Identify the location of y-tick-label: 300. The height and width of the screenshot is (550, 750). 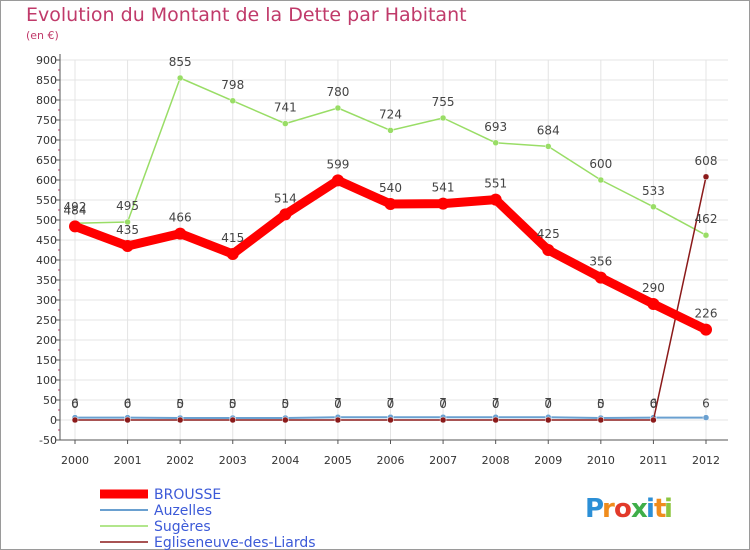
(46, 300).